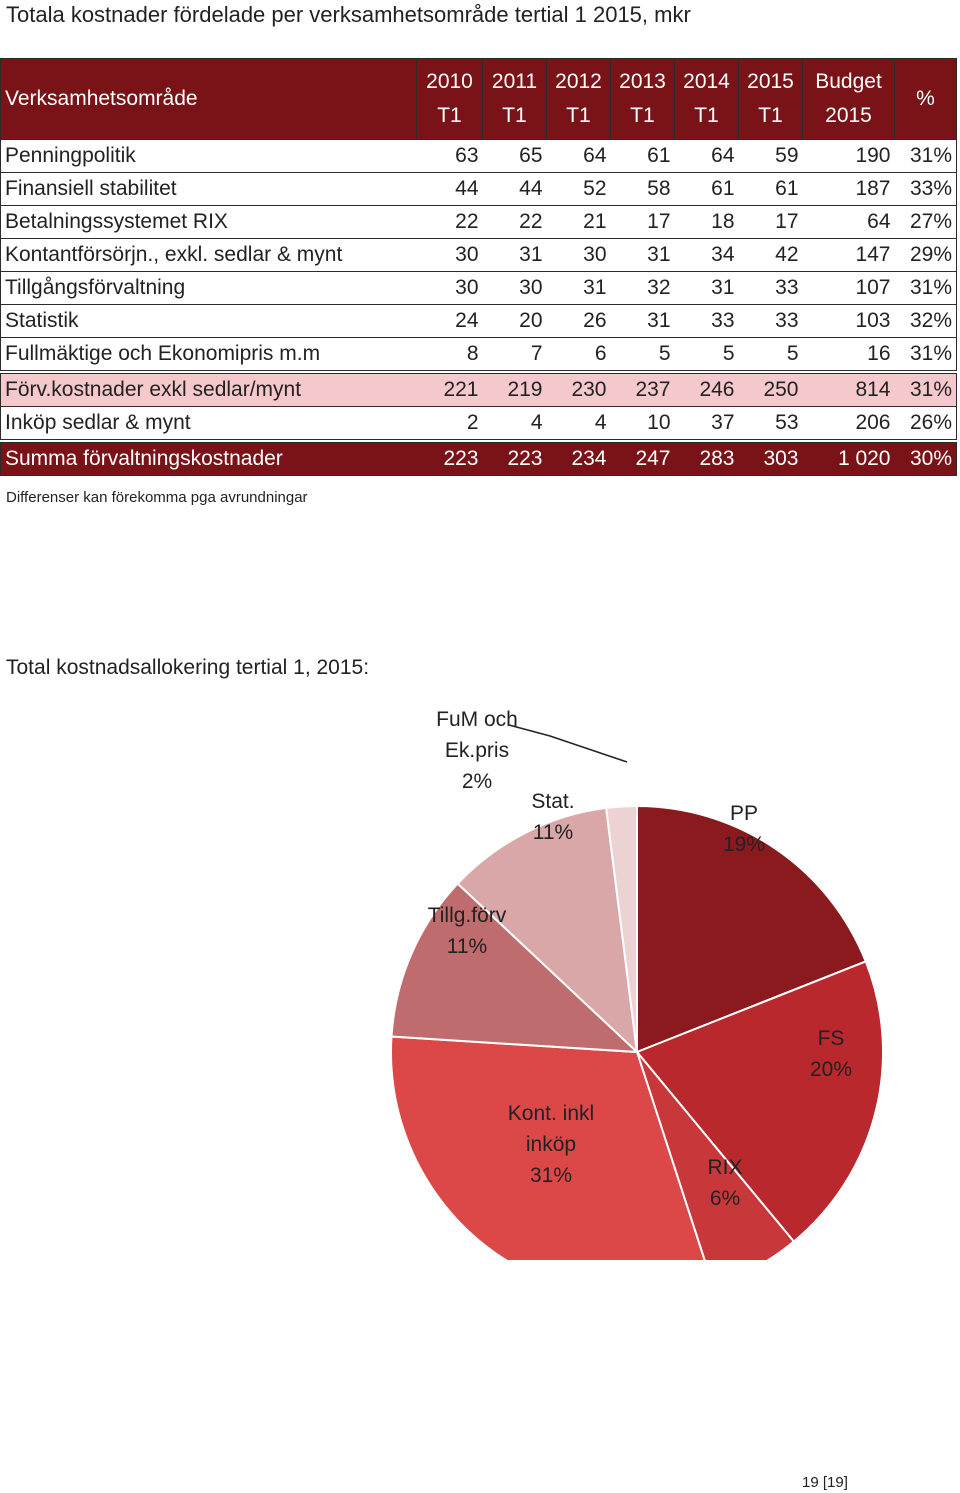 The width and height of the screenshot is (960, 1493). I want to click on row-value: 24, so click(449, 321).